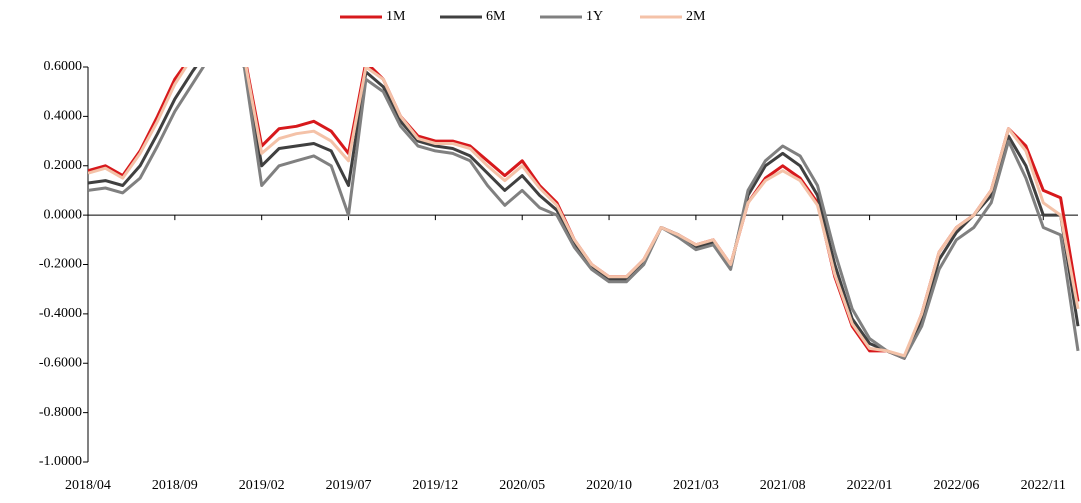 The height and width of the screenshot is (503, 1081). What do you see at coordinates (396, 16) in the screenshot?
I see `legend-label: 1M` at bounding box center [396, 16].